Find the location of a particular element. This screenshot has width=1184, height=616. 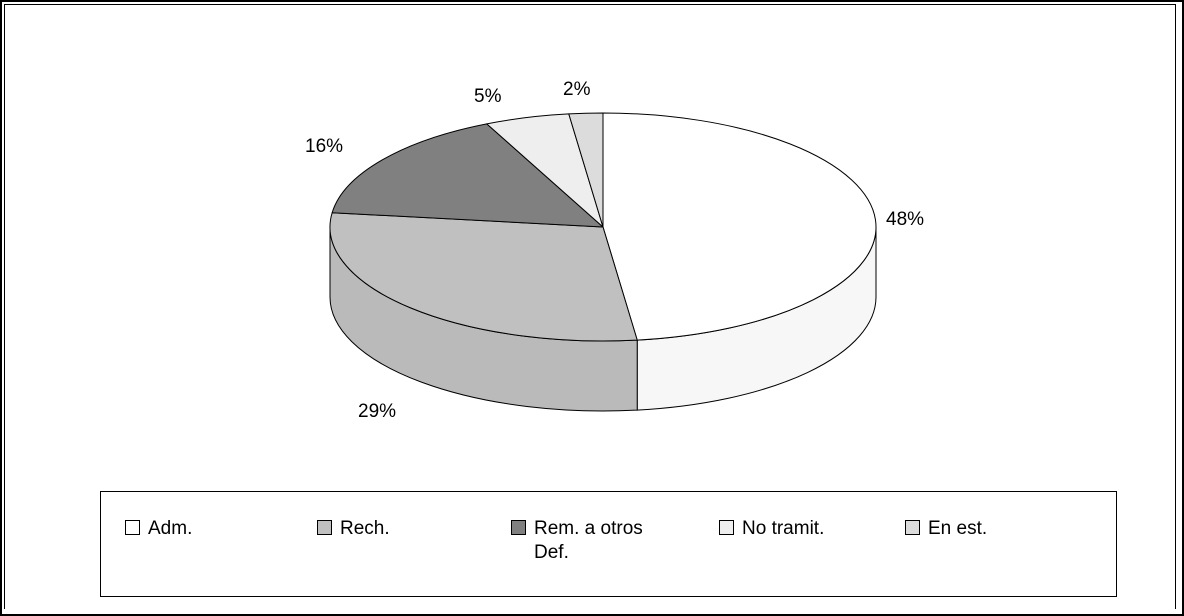

legend-item-rech: Rech. is located at coordinates (353, 529).